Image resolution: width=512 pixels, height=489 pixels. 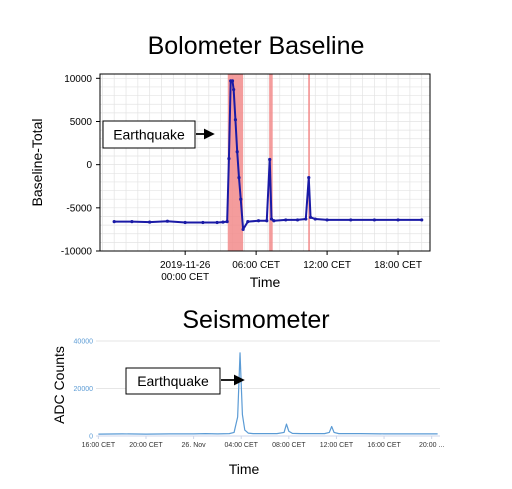 I want to click on bolometer-y-tick-label: -5000, so click(x=79, y=208).